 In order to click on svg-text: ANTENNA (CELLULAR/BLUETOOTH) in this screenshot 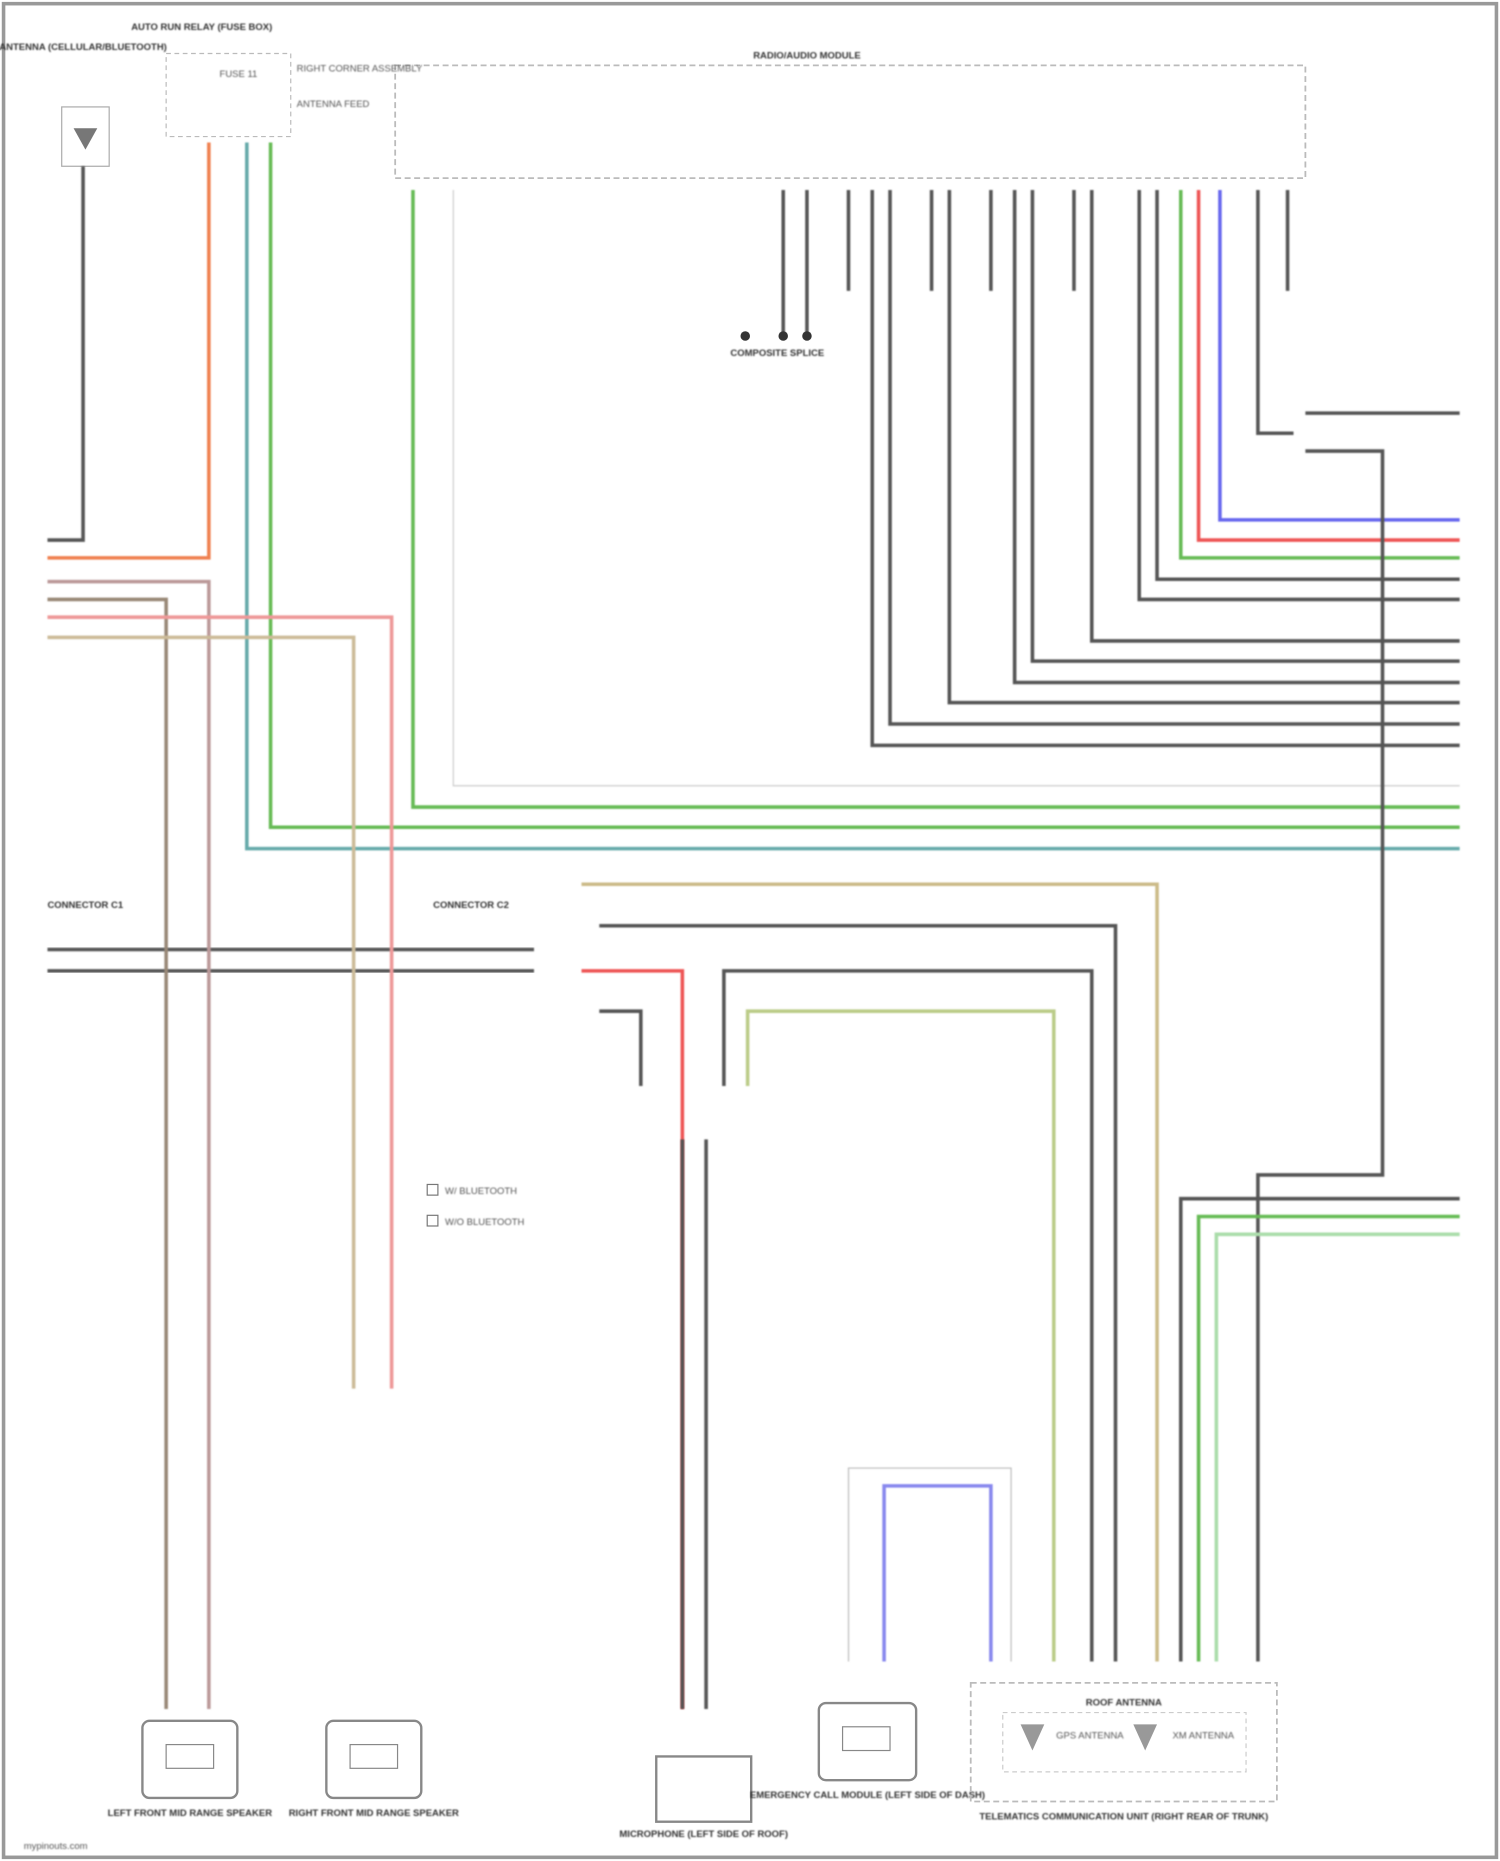, I will do `click(83, 47)`.